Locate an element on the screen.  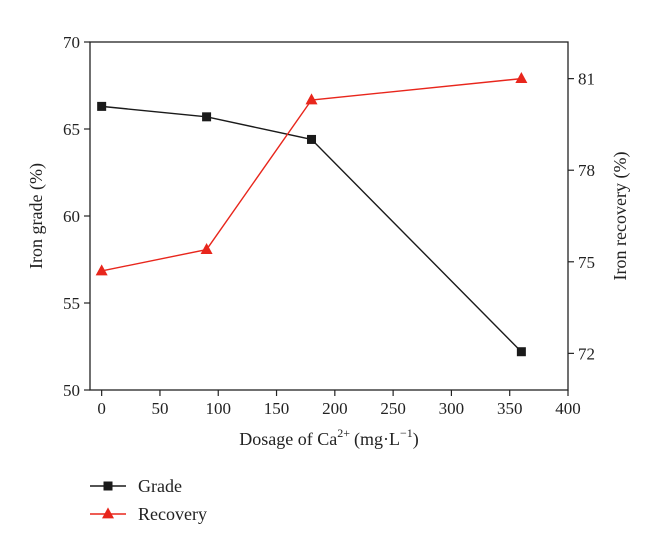
y-right-tick-label: 78 is located at coordinates (586, 170).